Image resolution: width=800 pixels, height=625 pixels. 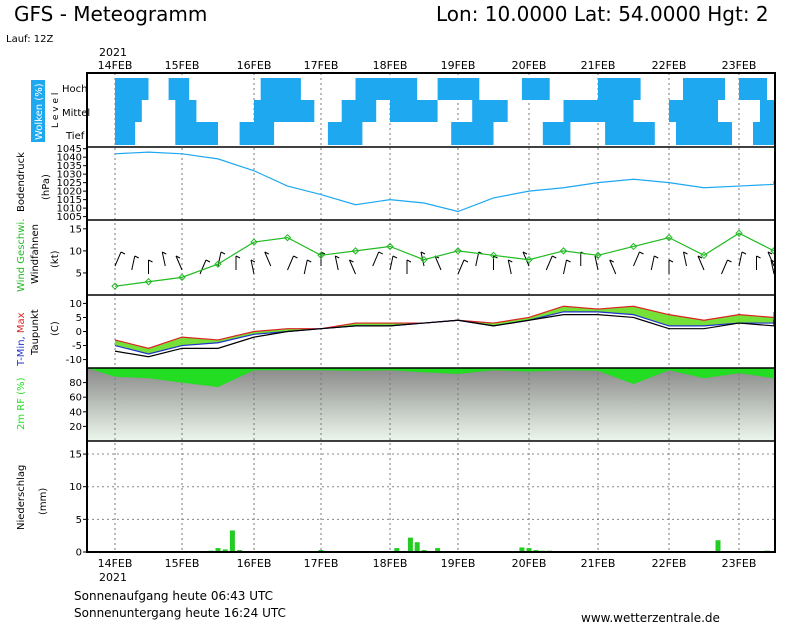 What do you see at coordinates (321, 563) in the screenshot?
I see `date-label-bottom: 17FEB` at bounding box center [321, 563].